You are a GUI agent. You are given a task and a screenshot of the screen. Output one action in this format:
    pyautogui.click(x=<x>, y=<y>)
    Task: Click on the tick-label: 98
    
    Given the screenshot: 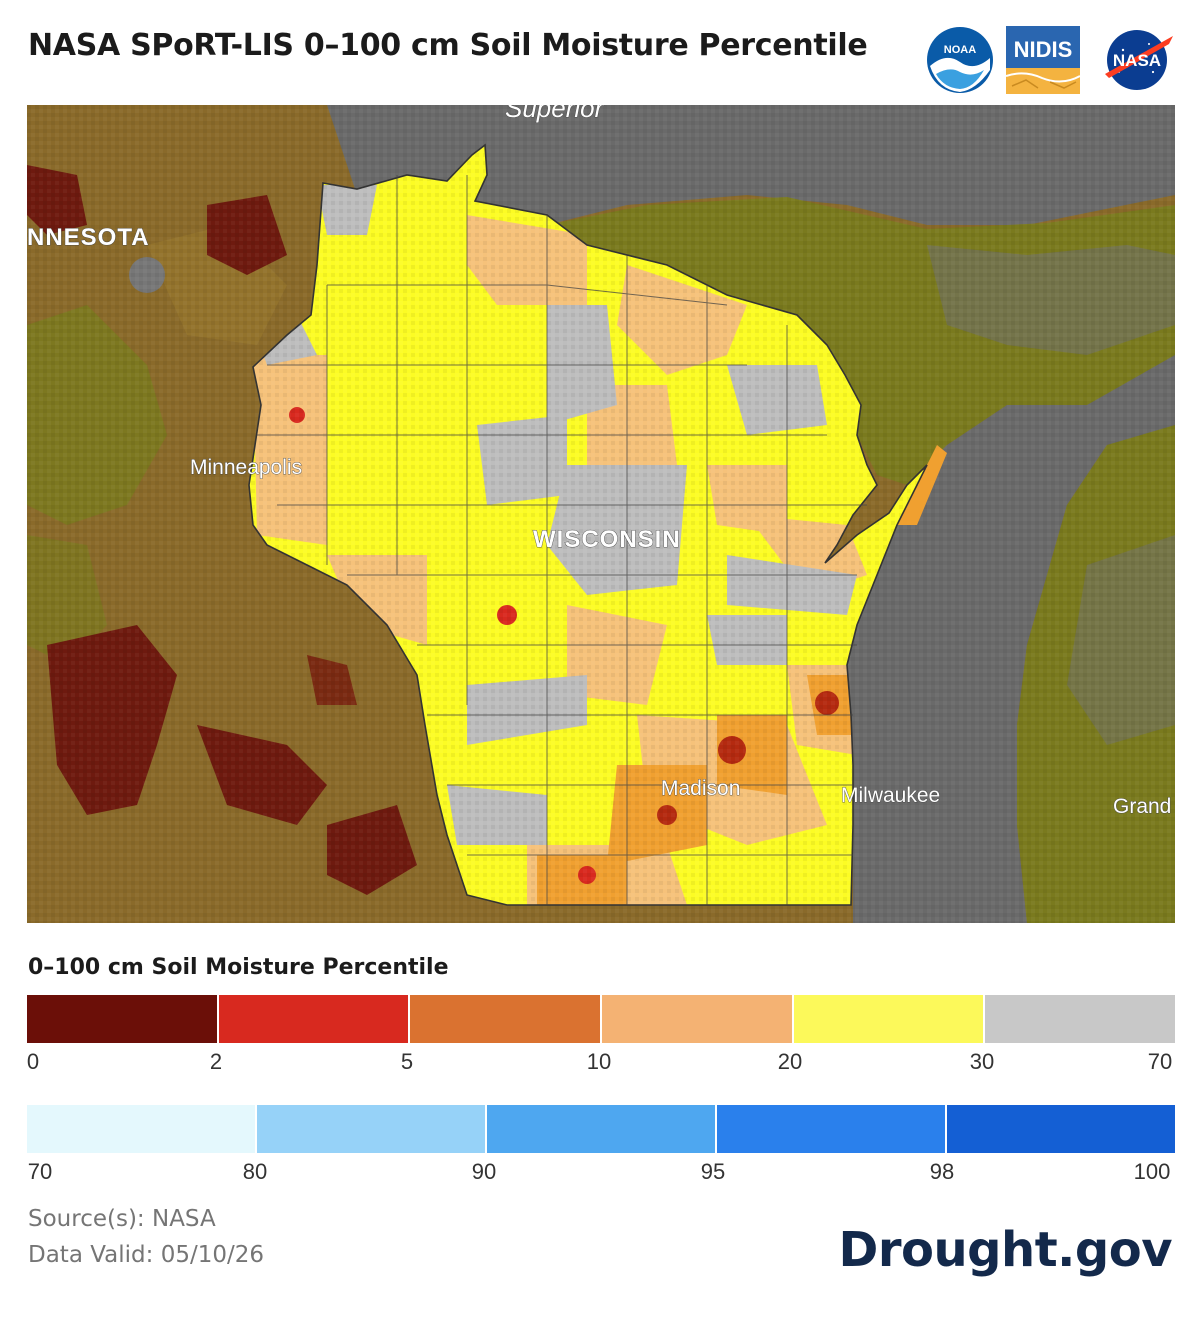 What is the action you would take?
    pyautogui.click(x=942, y=1171)
    